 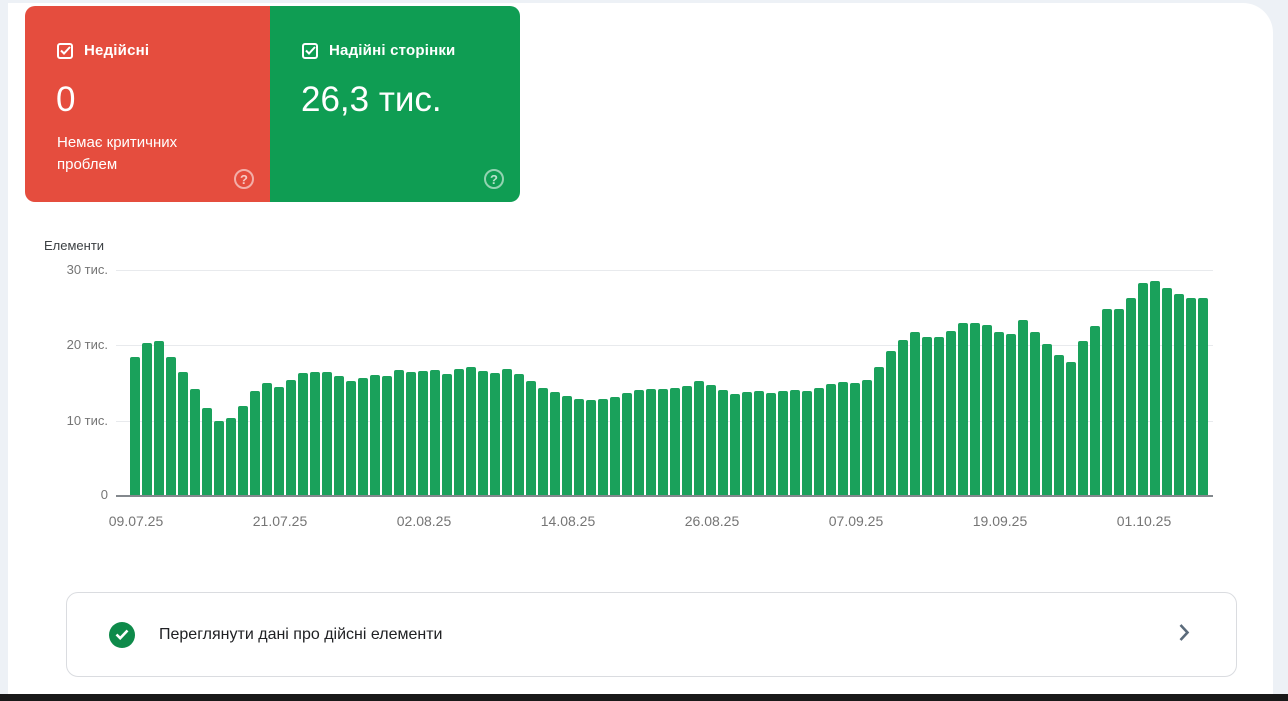 I want to click on chevron-right-icon, so click(x=1184, y=634).